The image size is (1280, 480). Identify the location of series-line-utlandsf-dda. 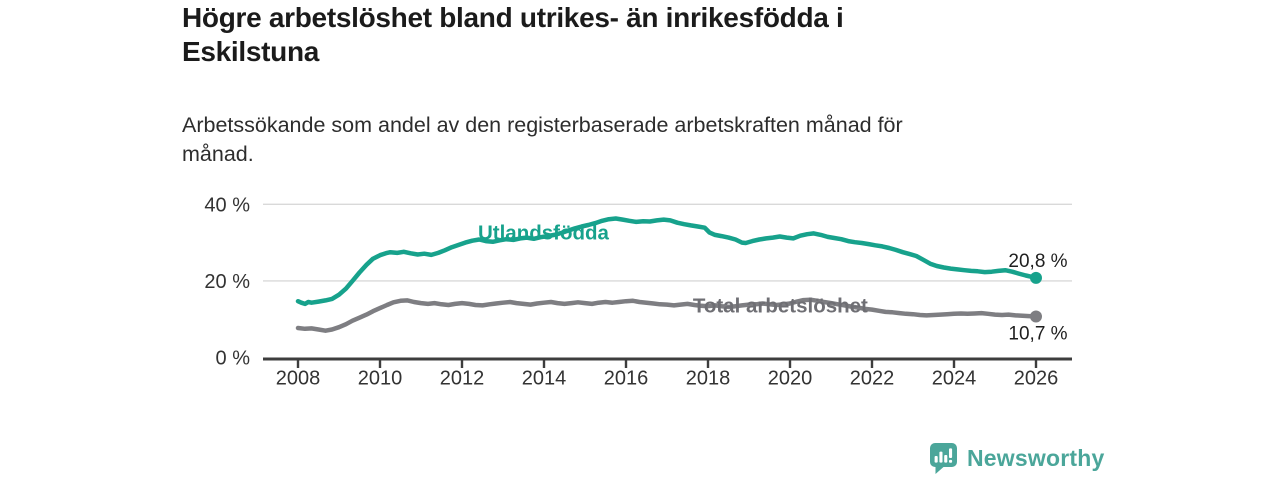
(667, 261).